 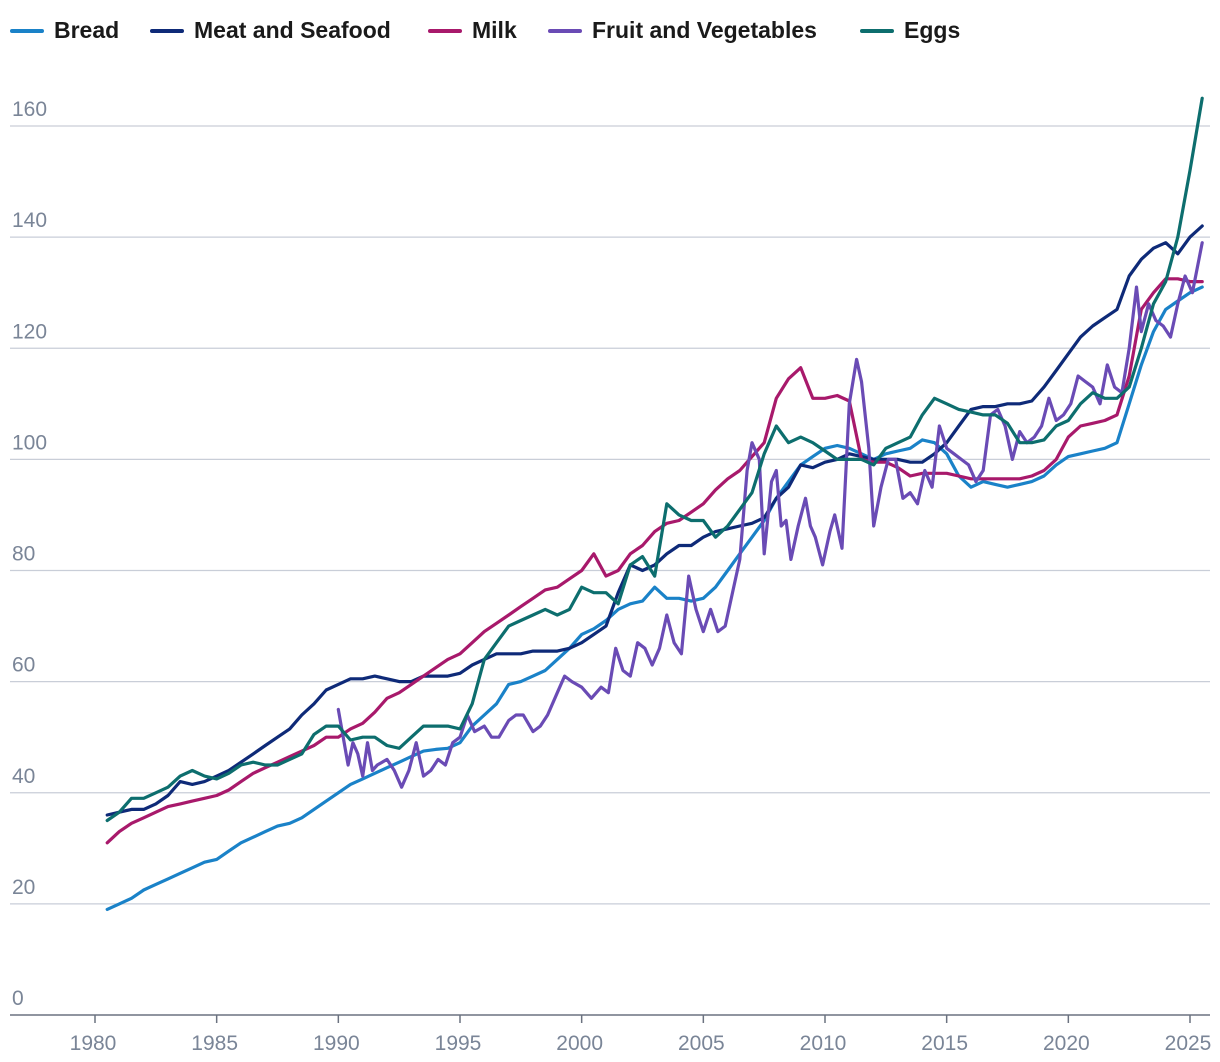 I want to click on x-tick-label: 1985, so click(x=214, y=1043).